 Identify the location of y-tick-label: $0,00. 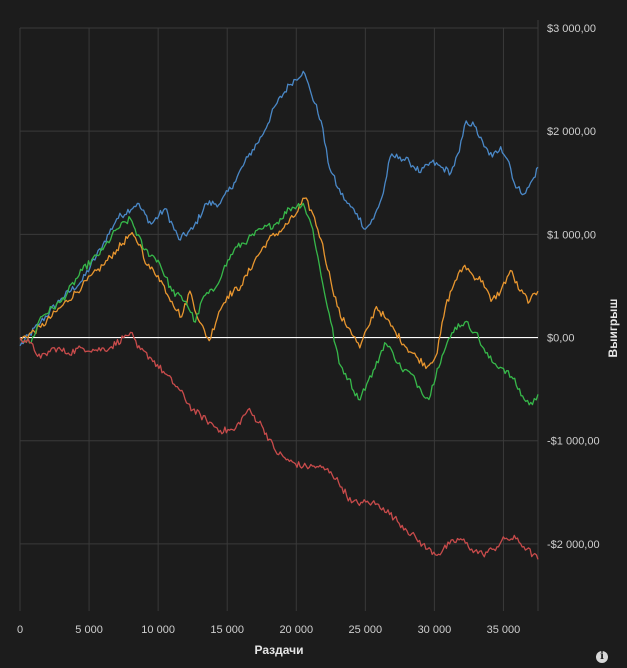
(561, 339).